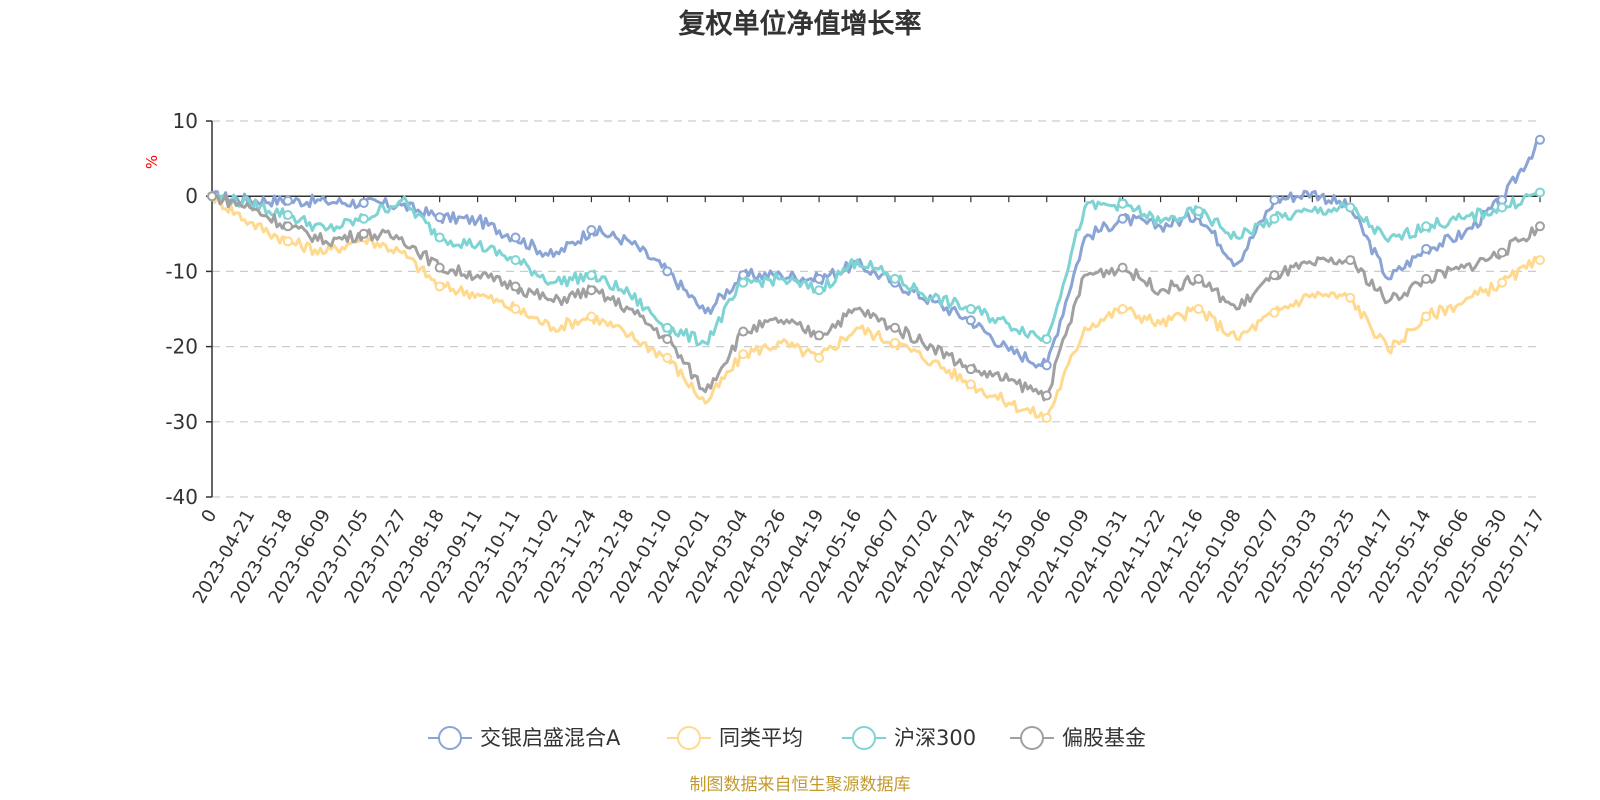 This screenshot has height=800, width=1600. Describe the element at coordinates (185, 121) in the screenshot. I see `y-tick-label: 10` at that location.